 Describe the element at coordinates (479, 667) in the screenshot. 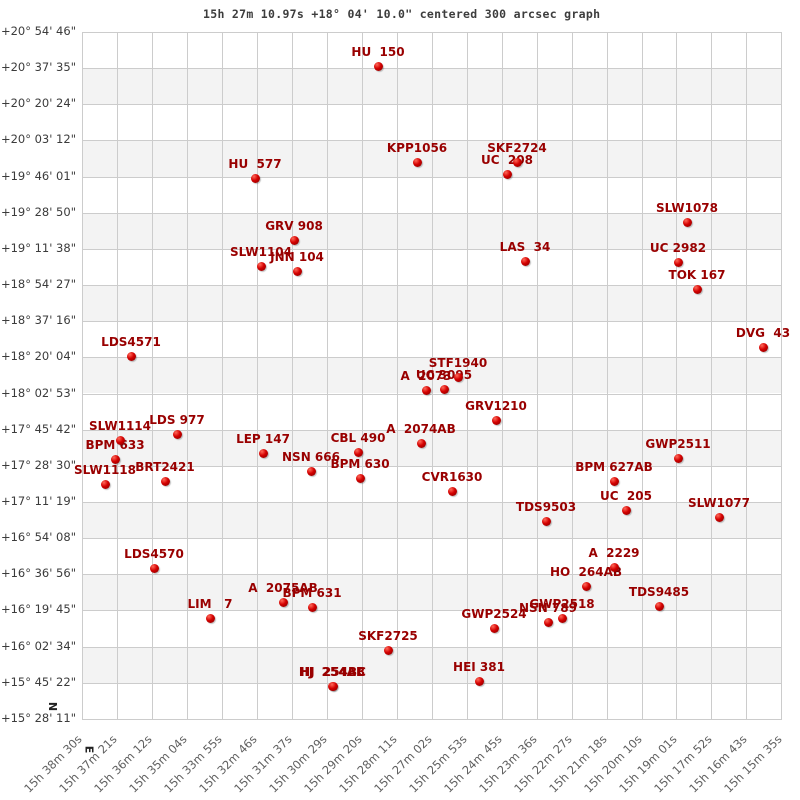

I see `data-point-label: HEI 381` at that location.